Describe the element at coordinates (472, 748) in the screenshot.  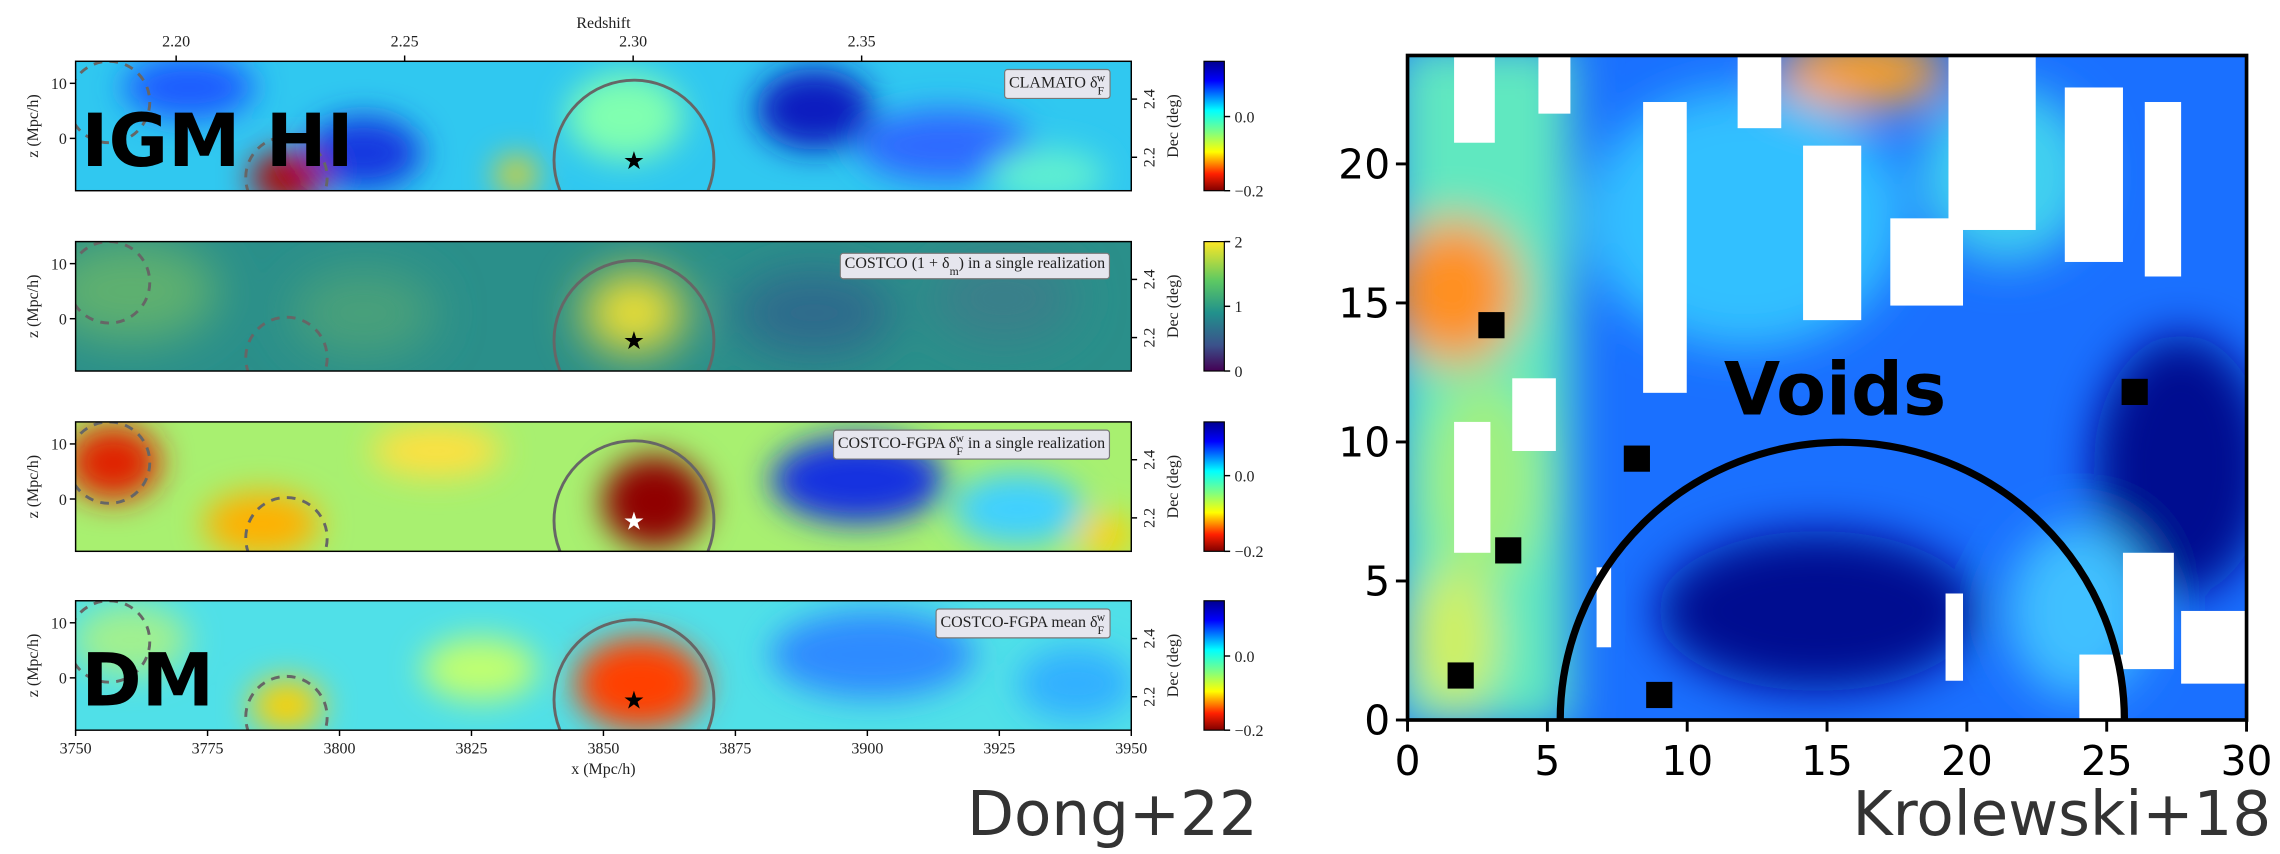
I see `x-tick-label: 3825` at that location.